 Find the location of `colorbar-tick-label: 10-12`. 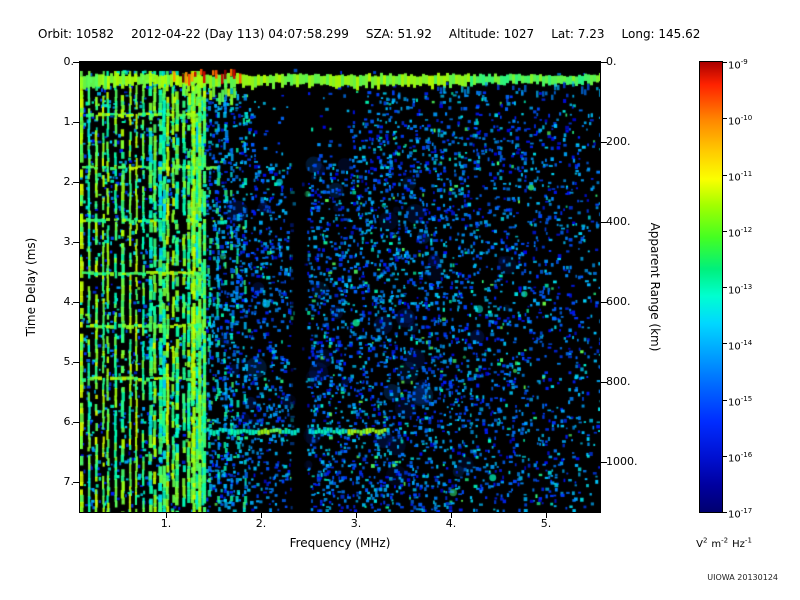

colorbar-tick-label: 10-12 is located at coordinates (740, 233).